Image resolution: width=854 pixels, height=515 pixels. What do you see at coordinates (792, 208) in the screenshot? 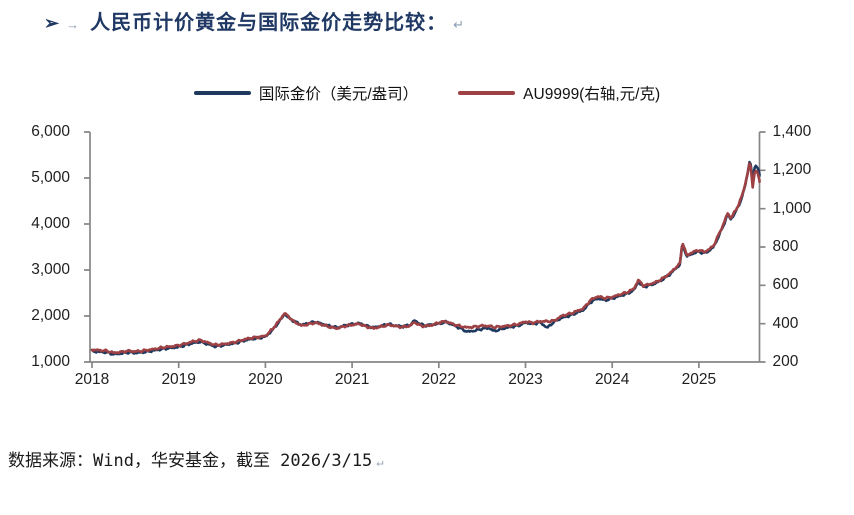
I see `y-right-tick-label: 1,000` at bounding box center [792, 208].